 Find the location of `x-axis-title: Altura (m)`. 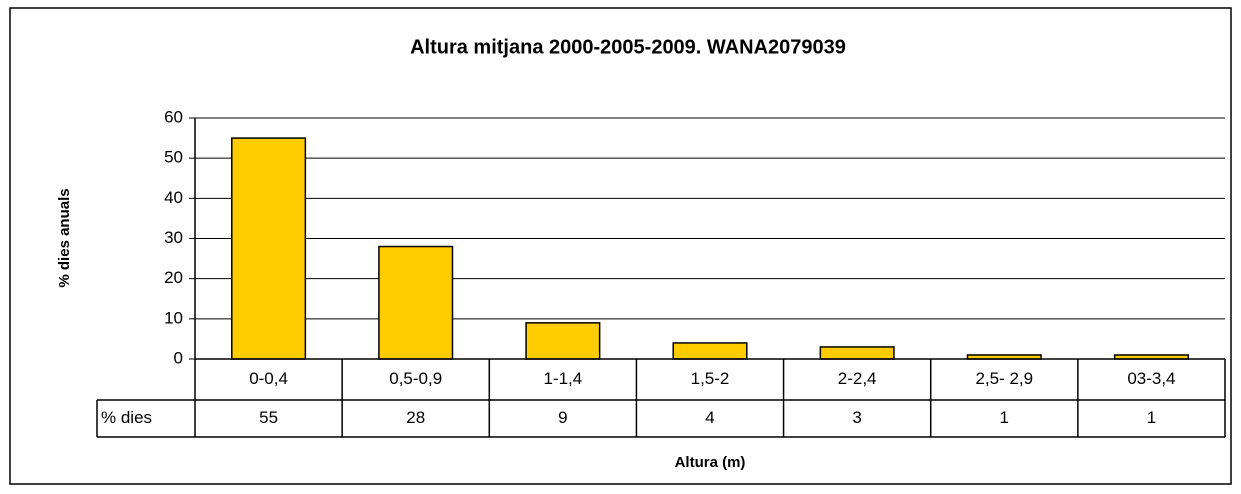

x-axis-title: Altura (m) is located at coordinates (710, 462).